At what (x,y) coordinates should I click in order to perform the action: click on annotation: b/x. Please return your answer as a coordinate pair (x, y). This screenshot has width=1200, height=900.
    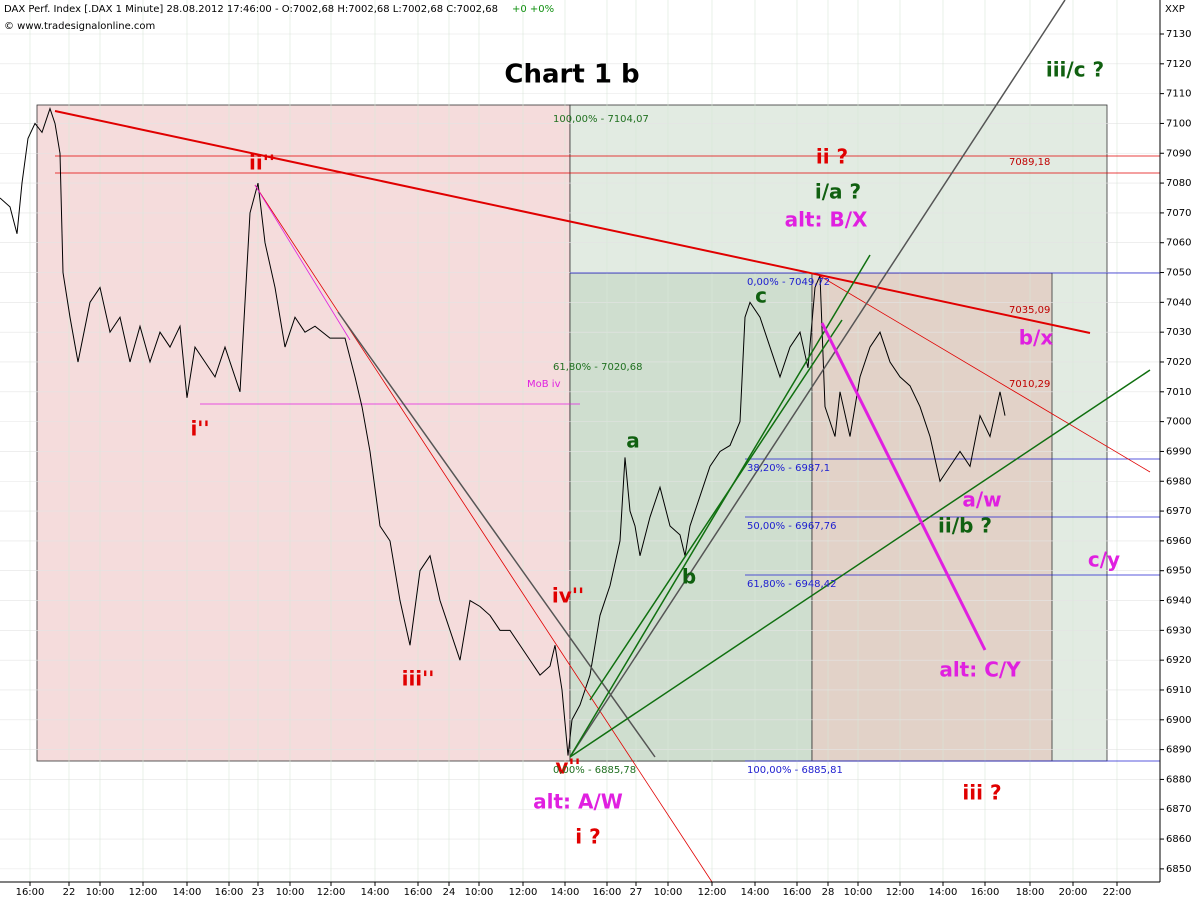
    Looking at the image, I should click on (1036, 338).